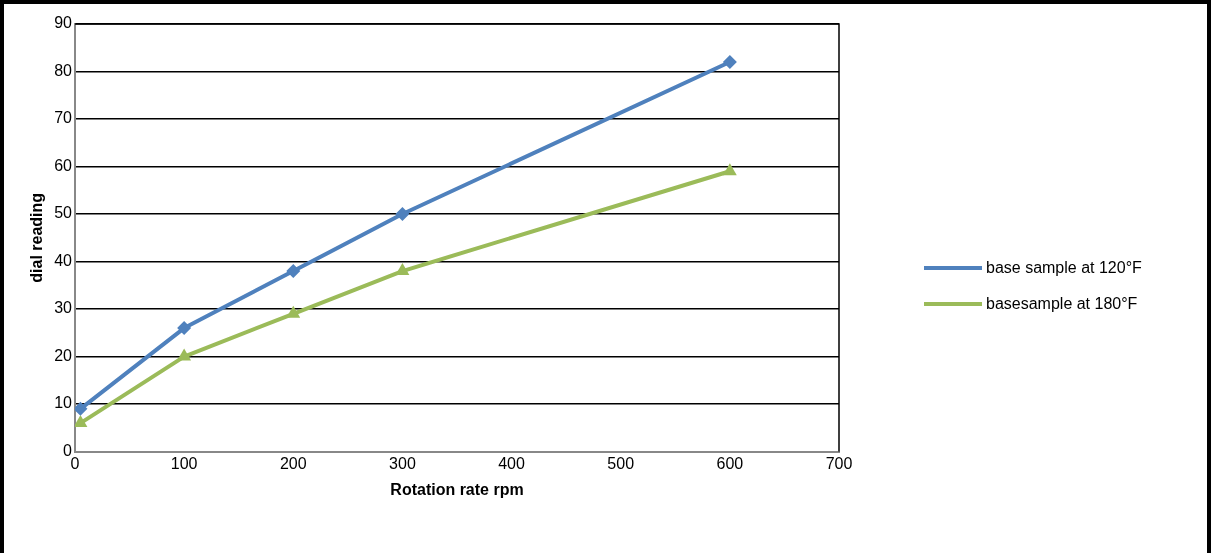  Describe the element at coordinates (63, 165) in the screenshot. I see `y-tick-label: 60` at that location.